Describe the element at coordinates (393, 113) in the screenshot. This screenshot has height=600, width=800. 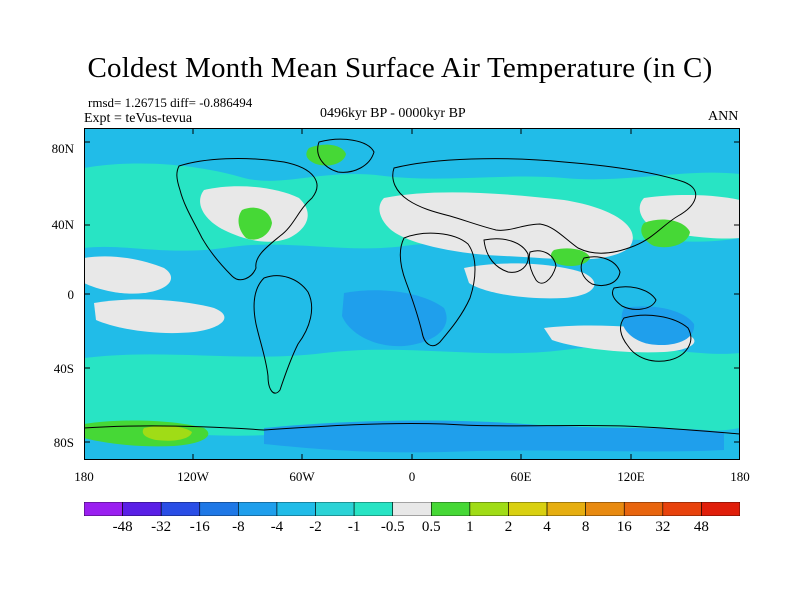
I see `period-text: 0496kyr BP - 0000kyr BP` at that location.